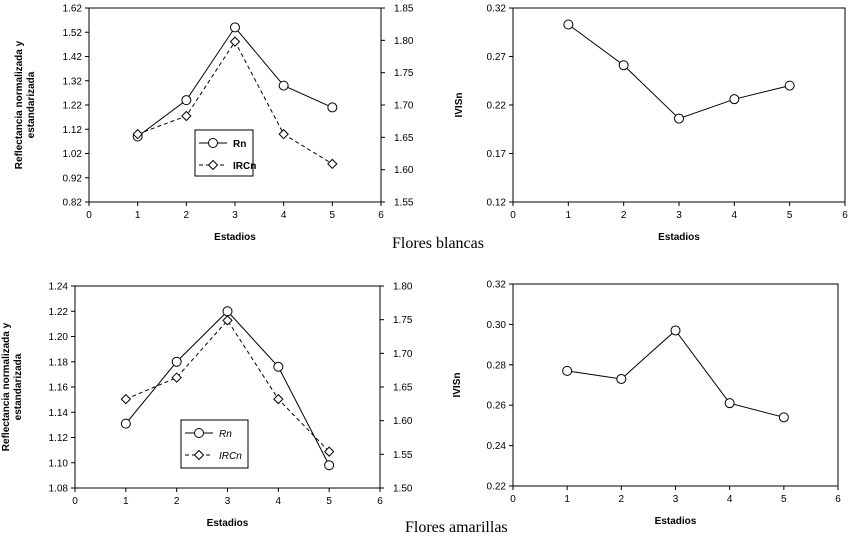 The width and height of the screenshot is (850, 538). Describe the element at coordinates (73, 154) in the screenshot. I see `y-tick-label: 1.02` at that location.